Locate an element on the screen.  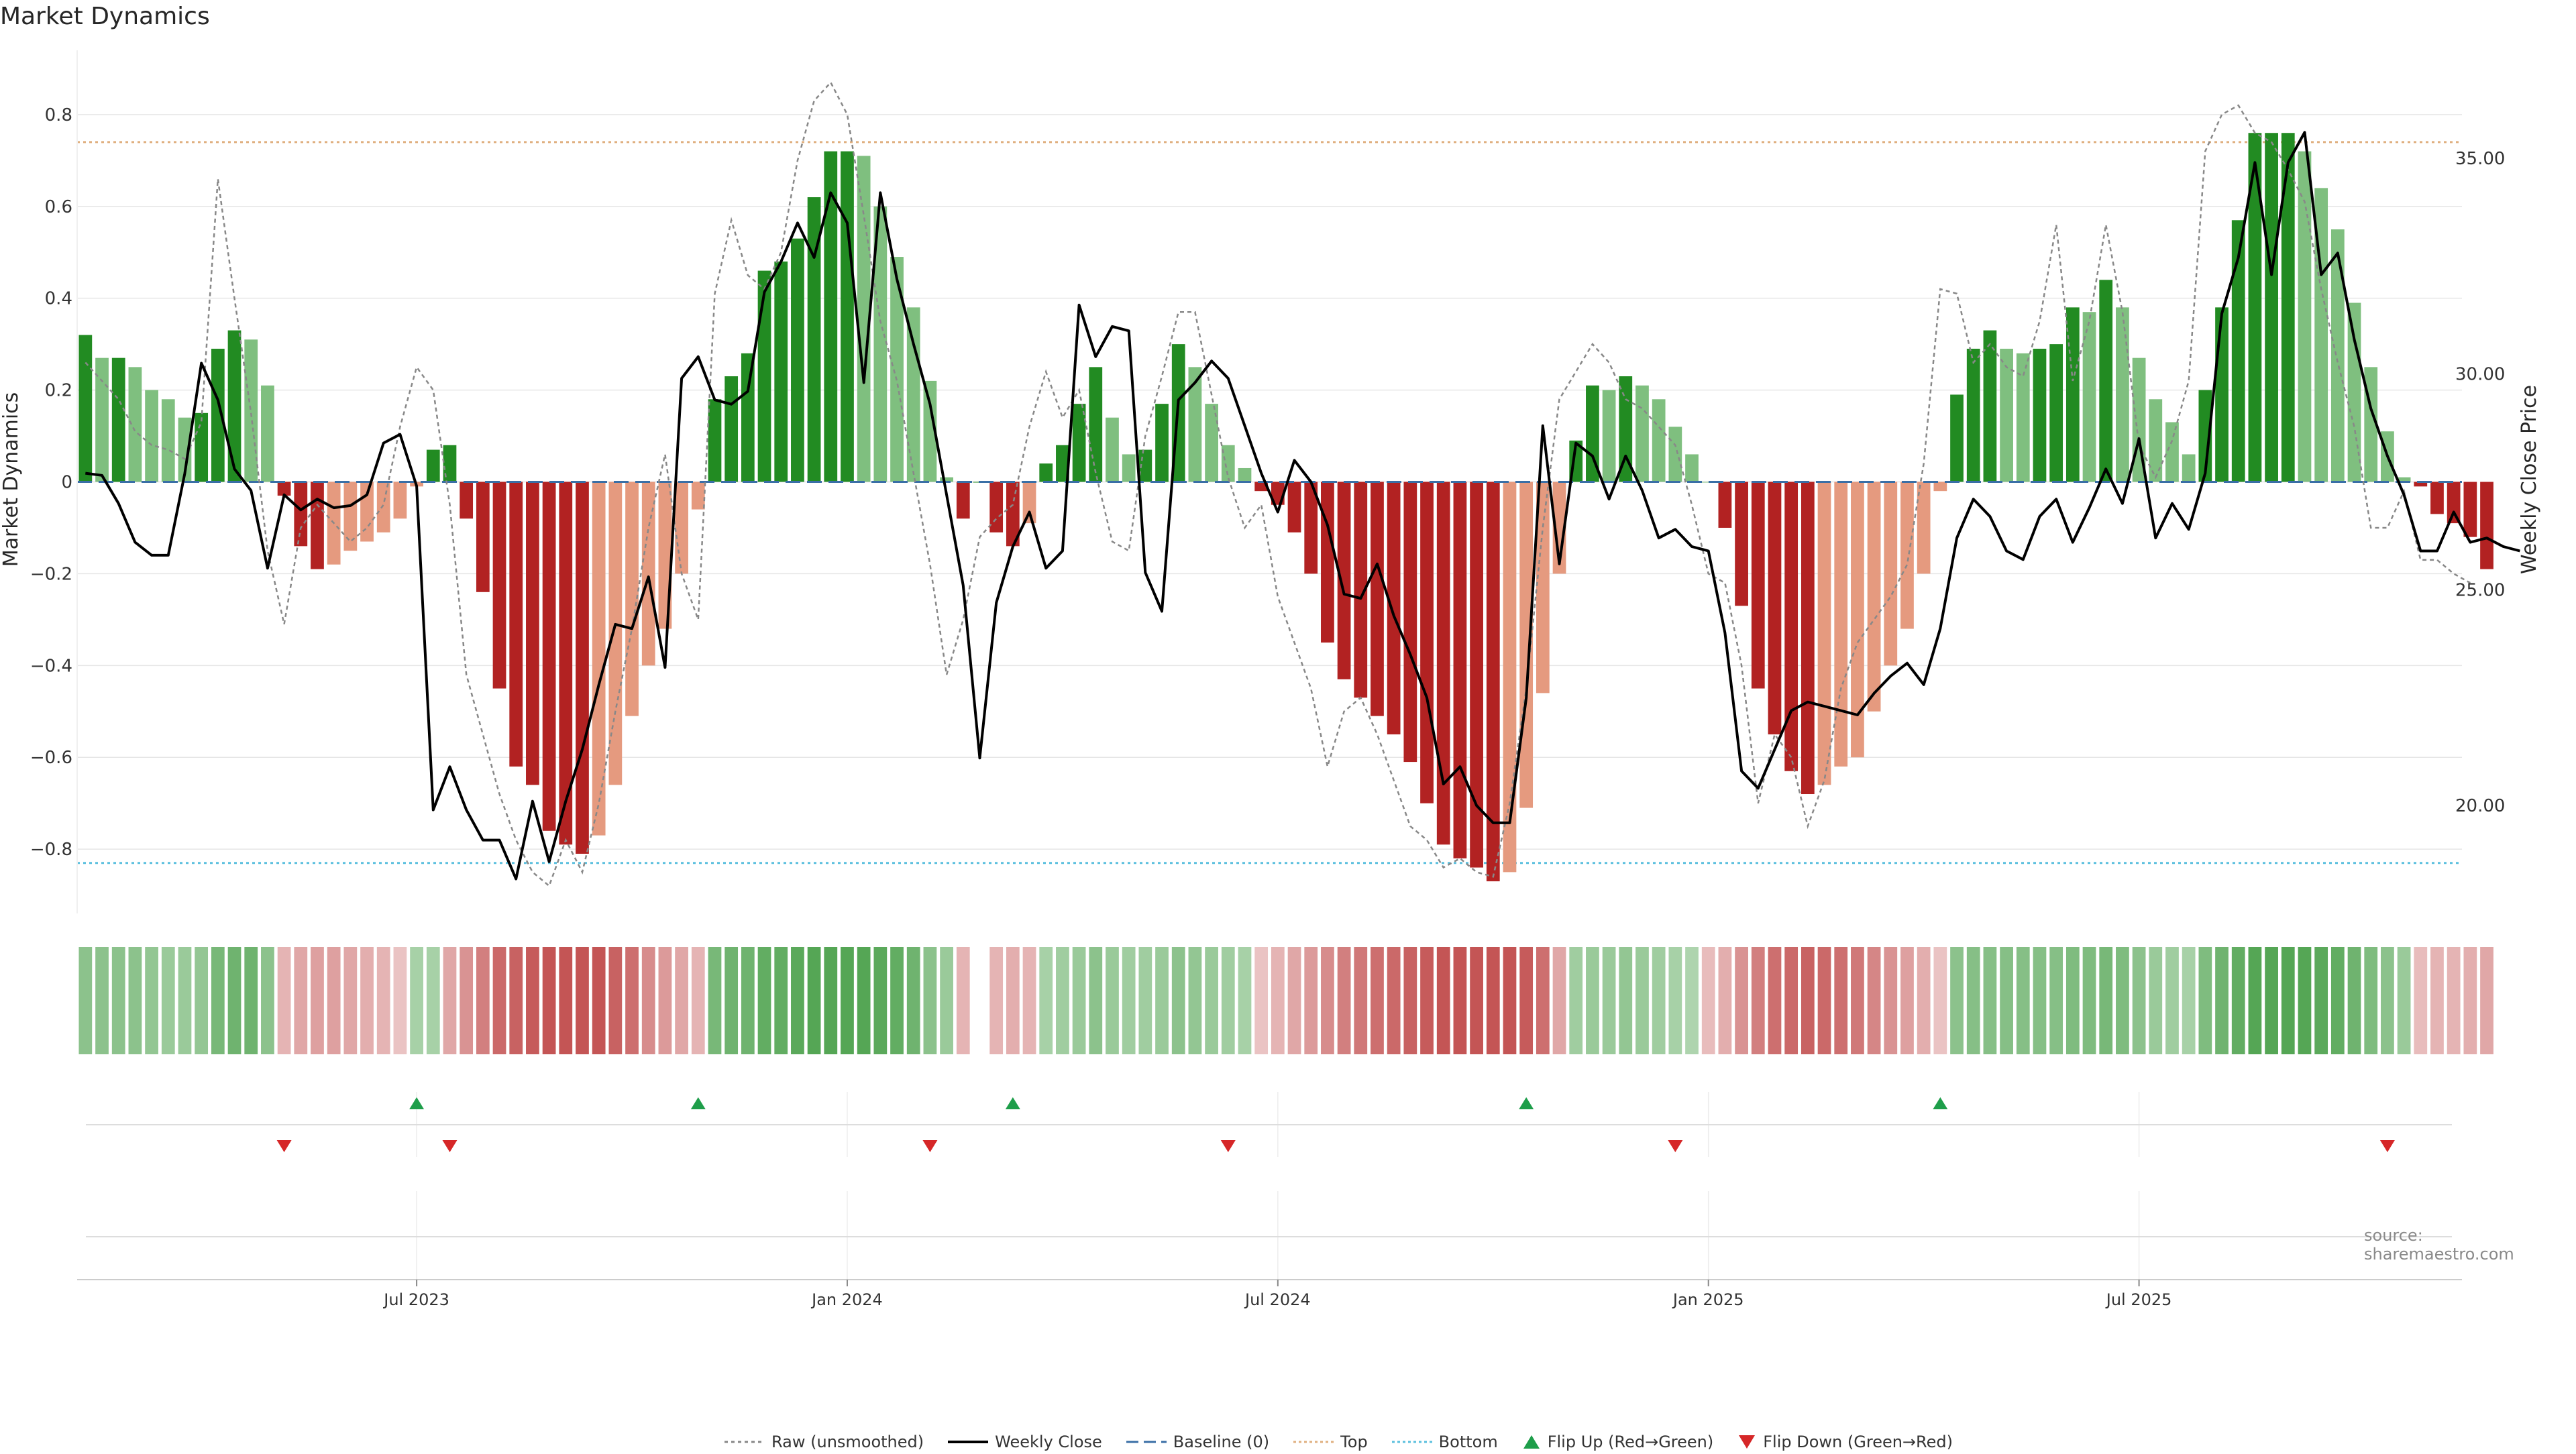
legend-raw-swatch is located at coordinates (744, 1442).